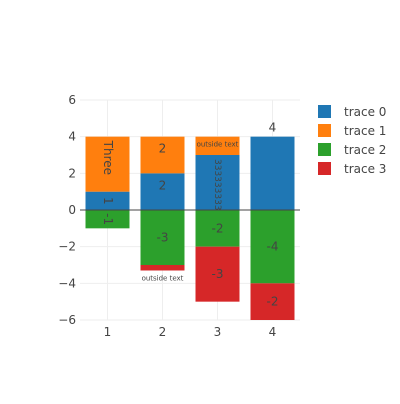 The height and width of the screenshot is (404, 400). What do you see at coordinates (67, 283) in the screenshot?
I see `y-tick-label: −4` at bounding box center [67, 283].